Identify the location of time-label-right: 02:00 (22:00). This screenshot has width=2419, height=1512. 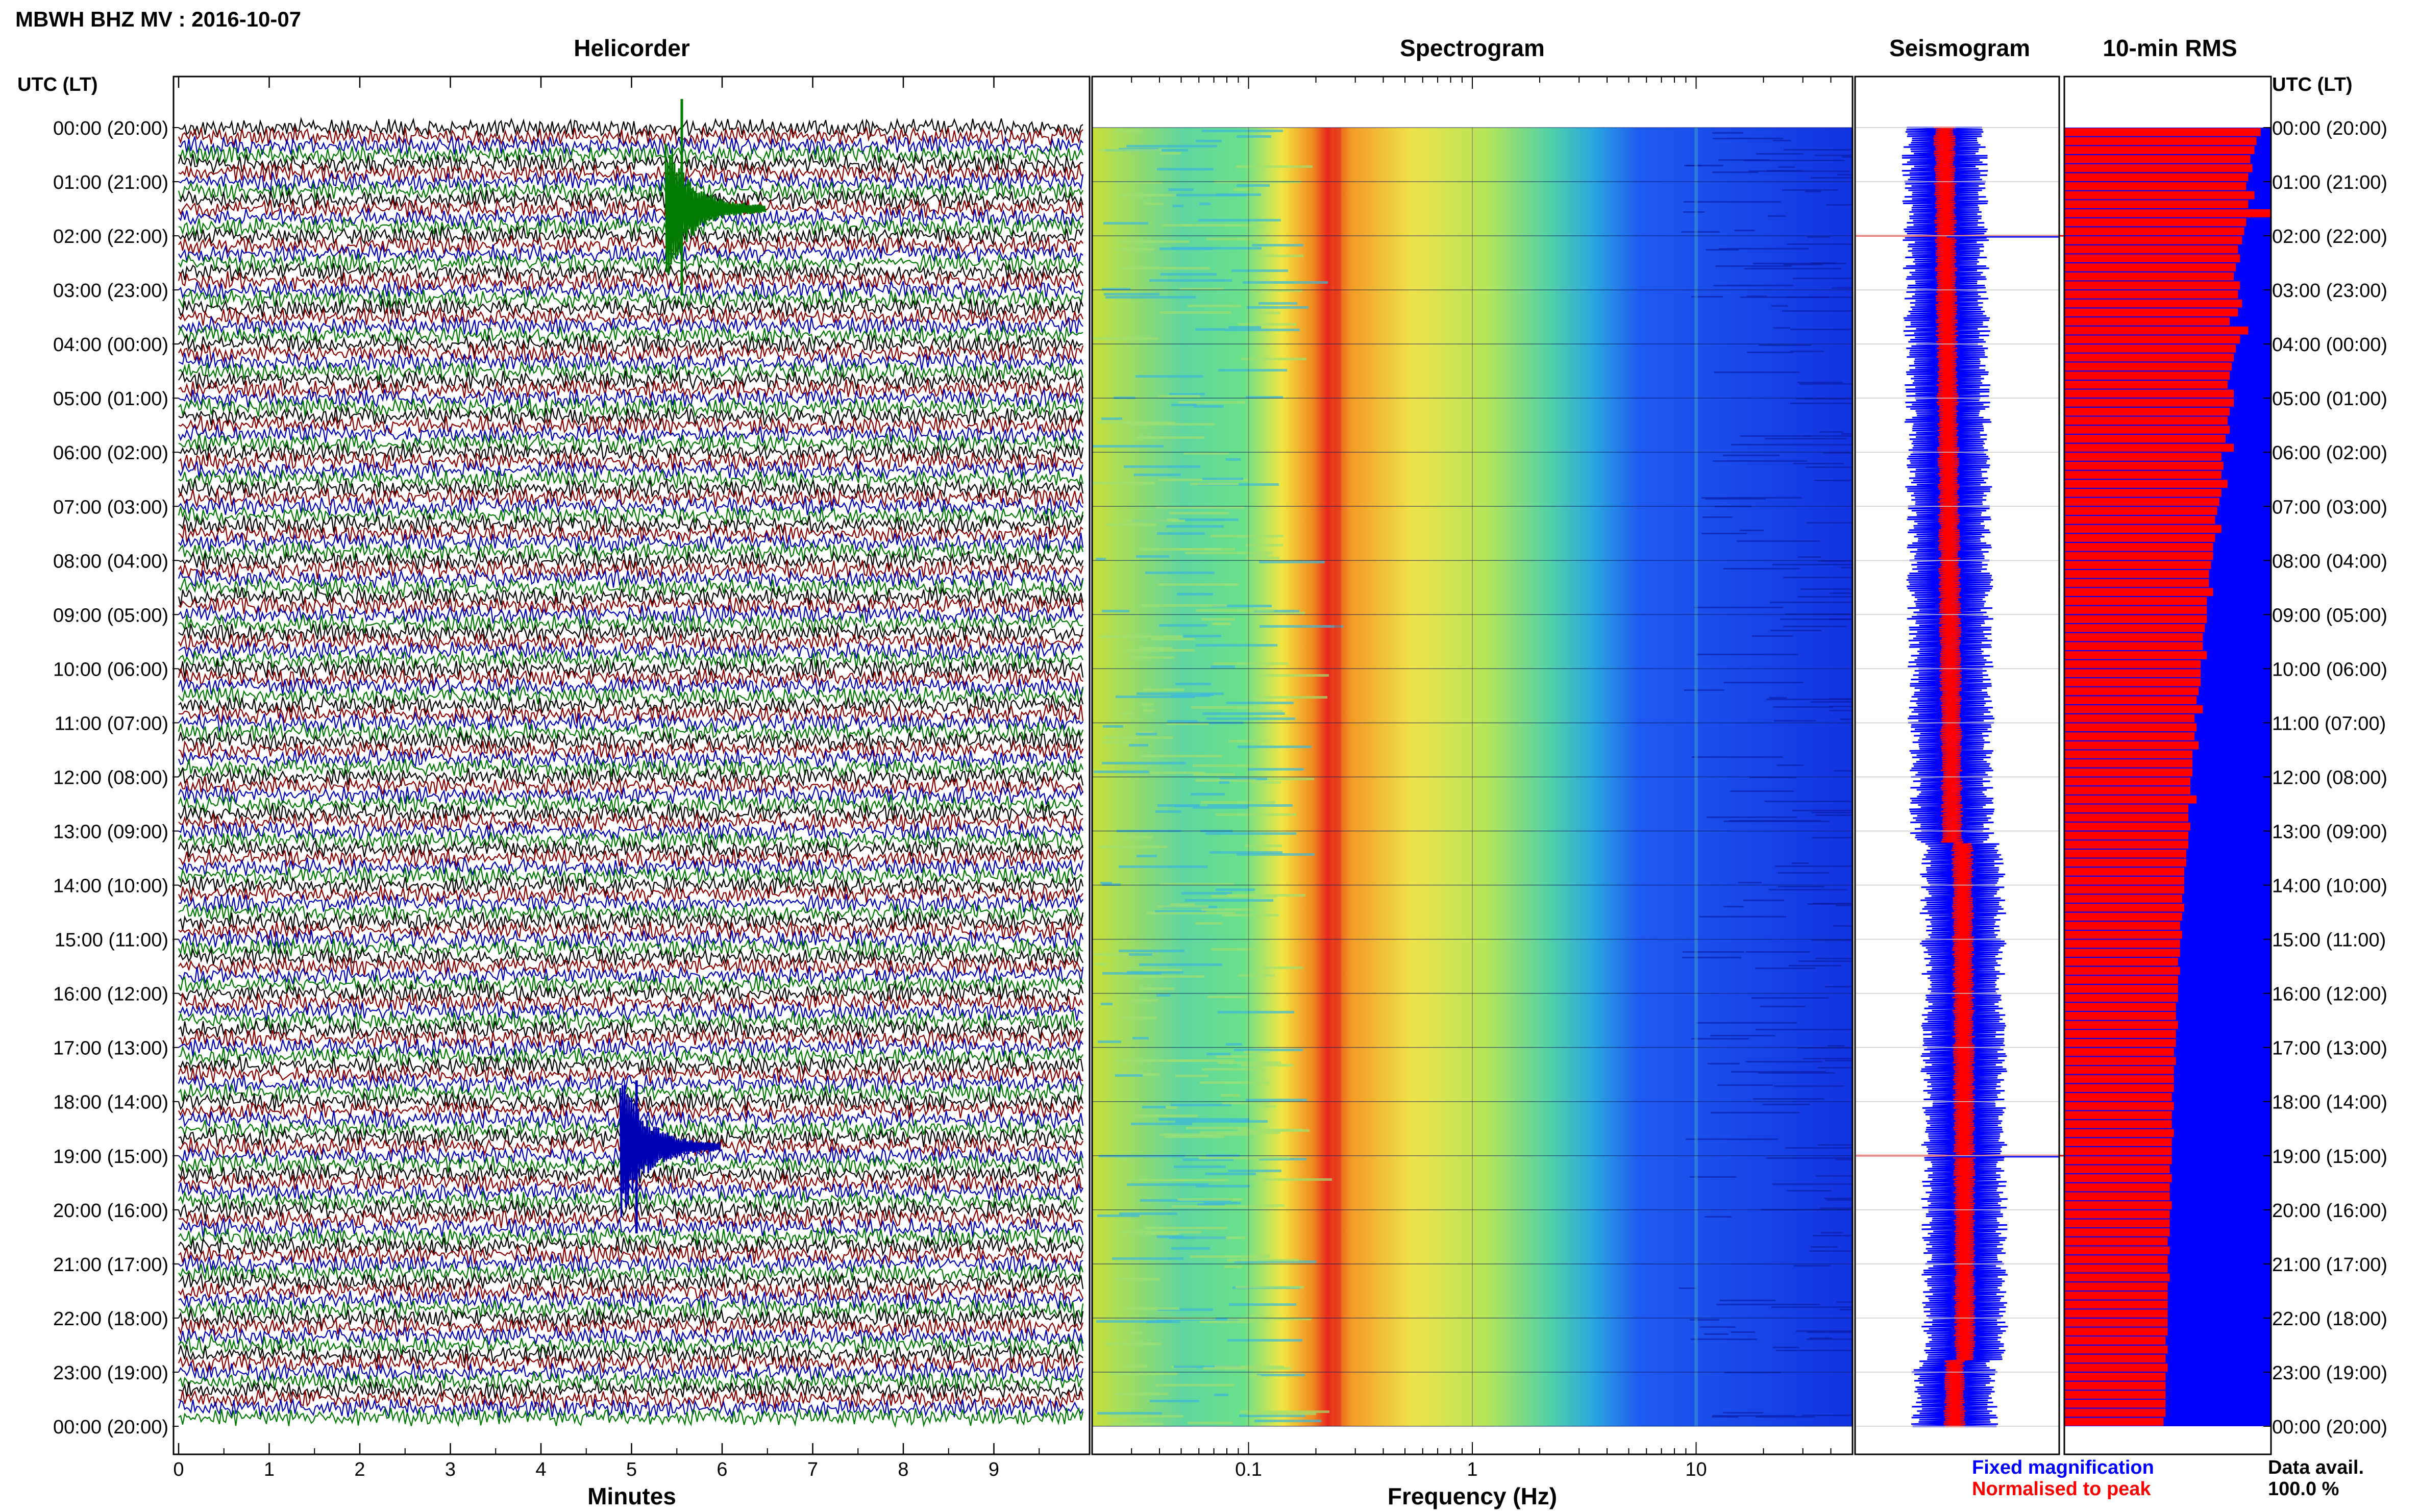
(2329, 236).